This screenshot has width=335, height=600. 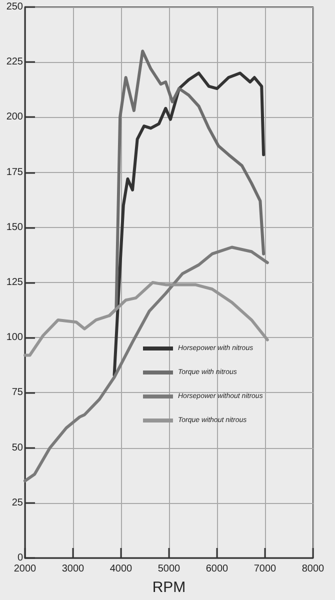 What do you see at coordinates (169, 569) in the screenshot?
I see `x-tick-label: 5000` at bounding box center [169, 569].